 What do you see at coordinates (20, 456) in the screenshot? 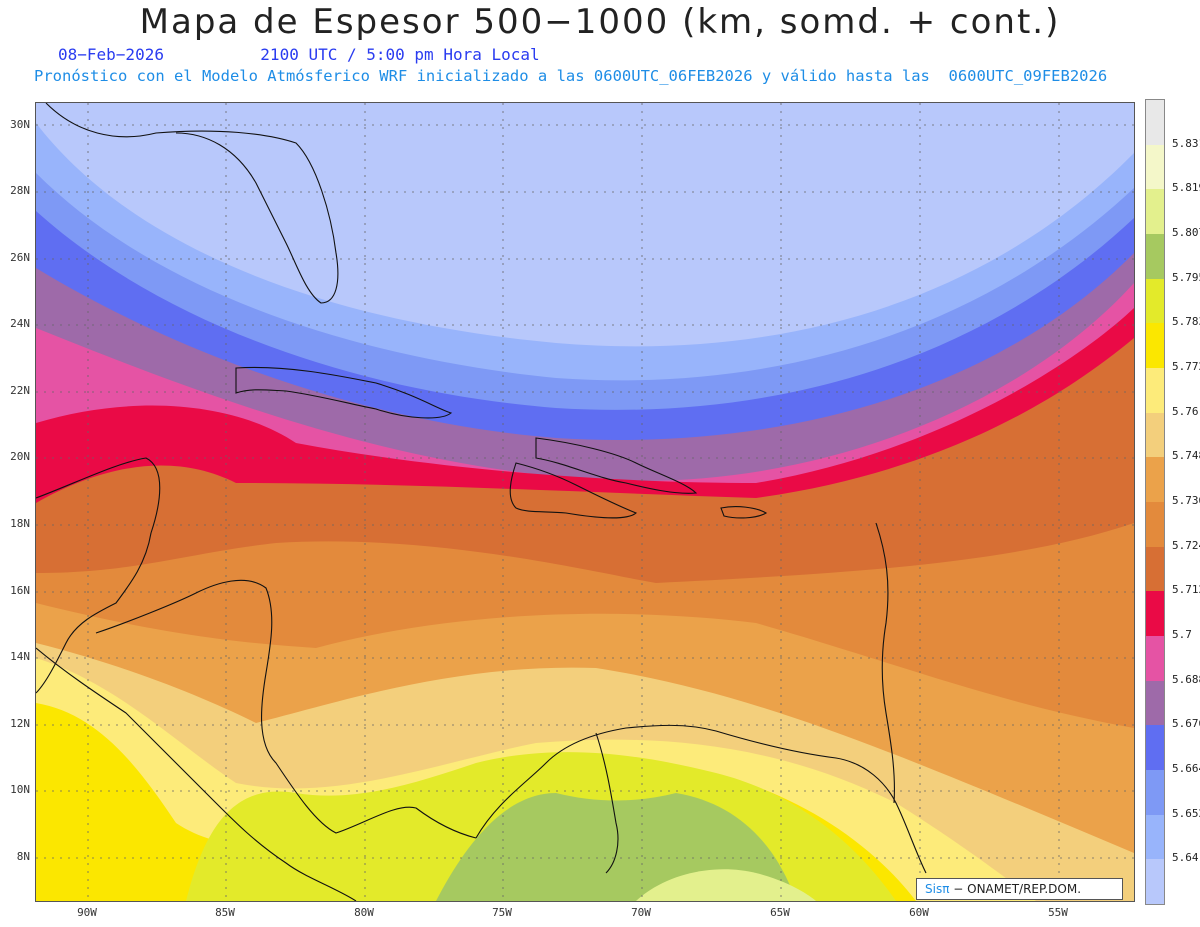
I see `lat-label: 20N` at bounding box center [20, 456].